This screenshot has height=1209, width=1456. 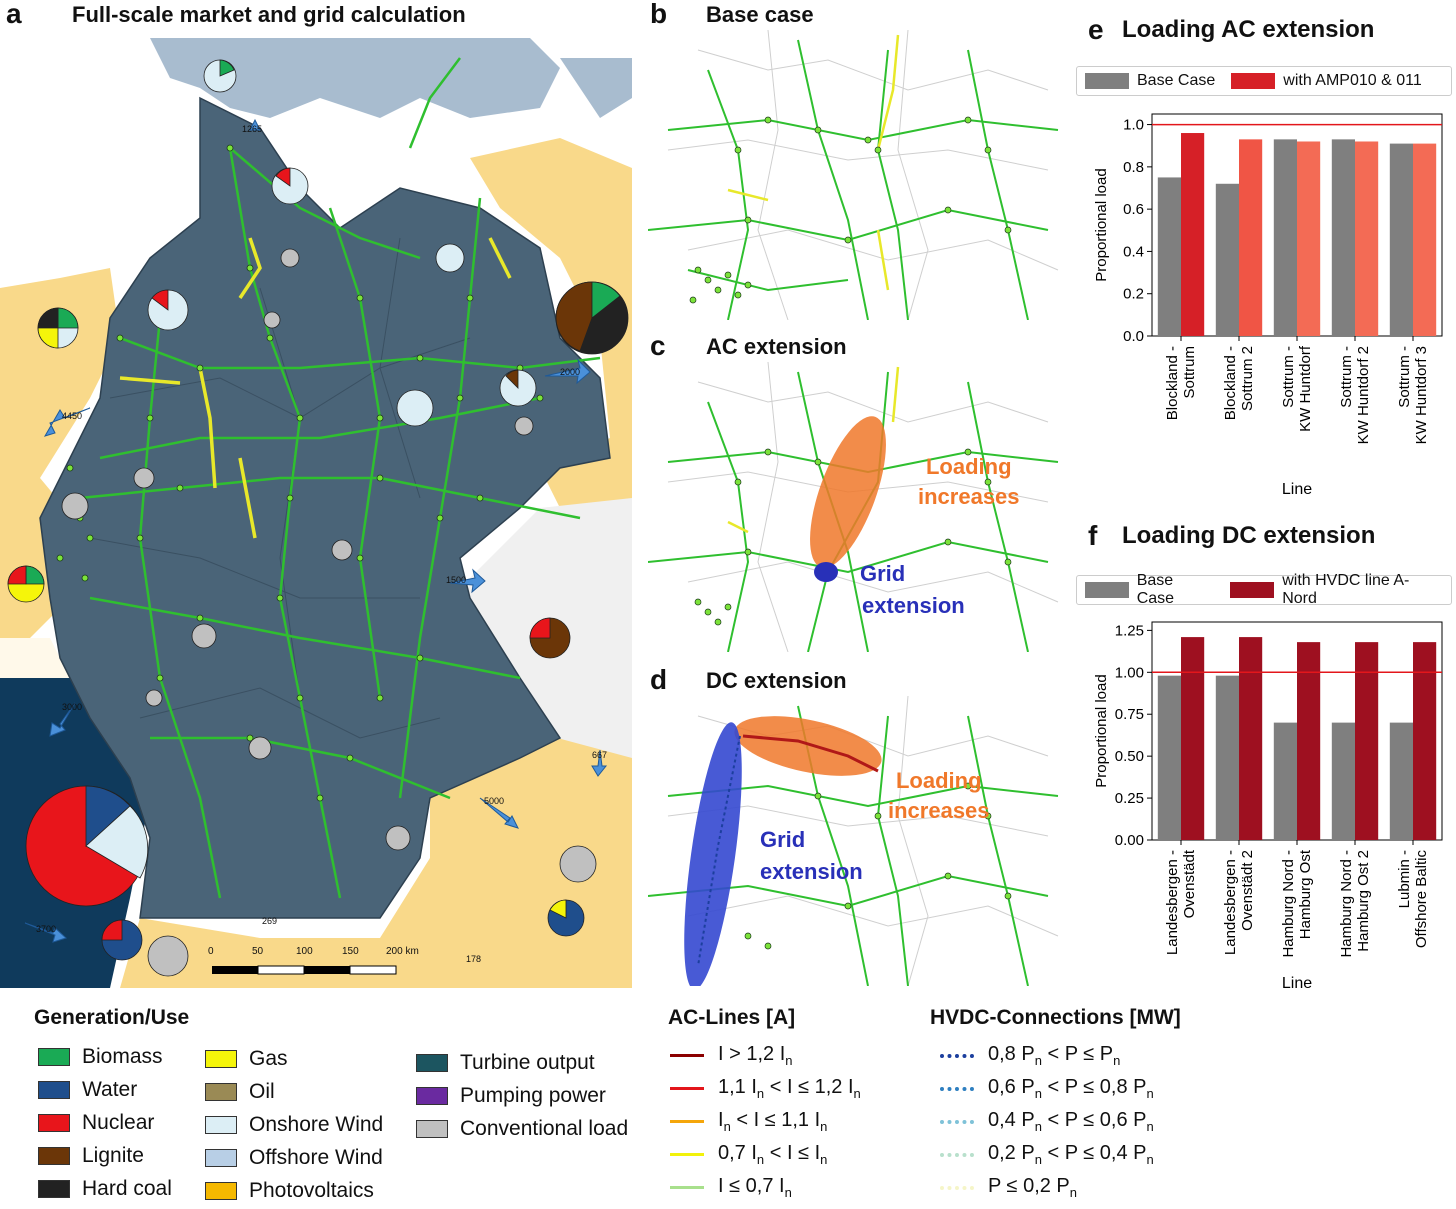 What do you see at coordinates (110, 1089) in the screenshot?
I see `legend-label: Water` at bounding box center [110, 1089].